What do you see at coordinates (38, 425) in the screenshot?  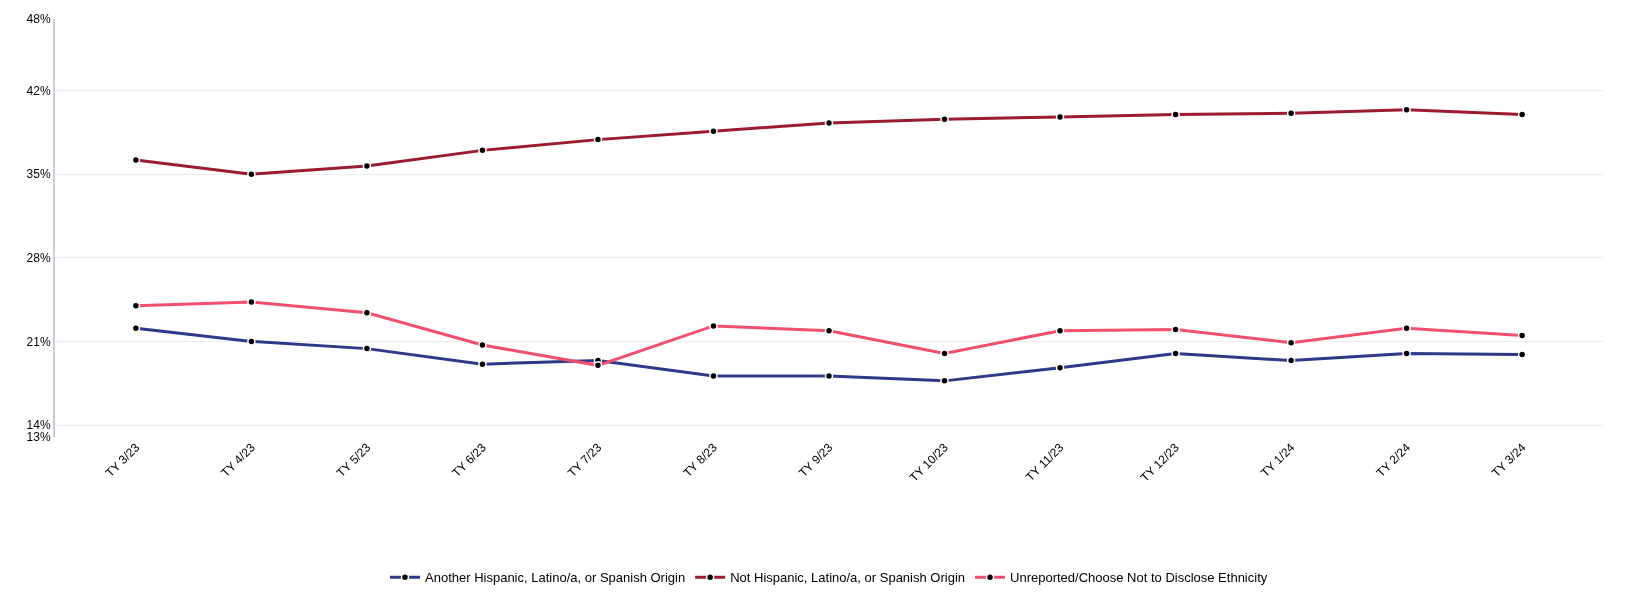 I see `y-tick-label: 14%` at bounding box center [38, 425].